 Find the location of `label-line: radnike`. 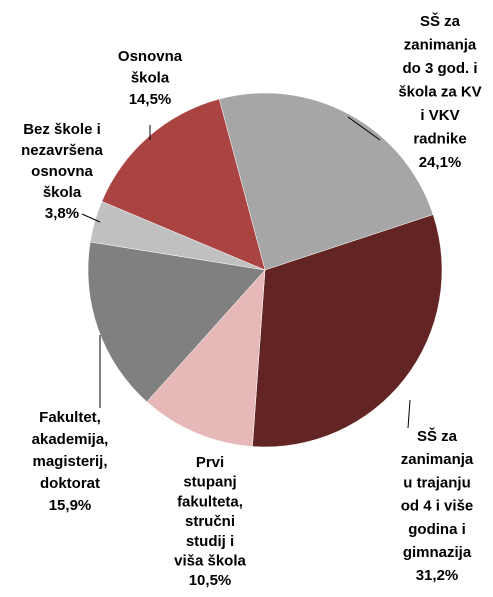

label-line: radnike is located at coordinates (439, 138).